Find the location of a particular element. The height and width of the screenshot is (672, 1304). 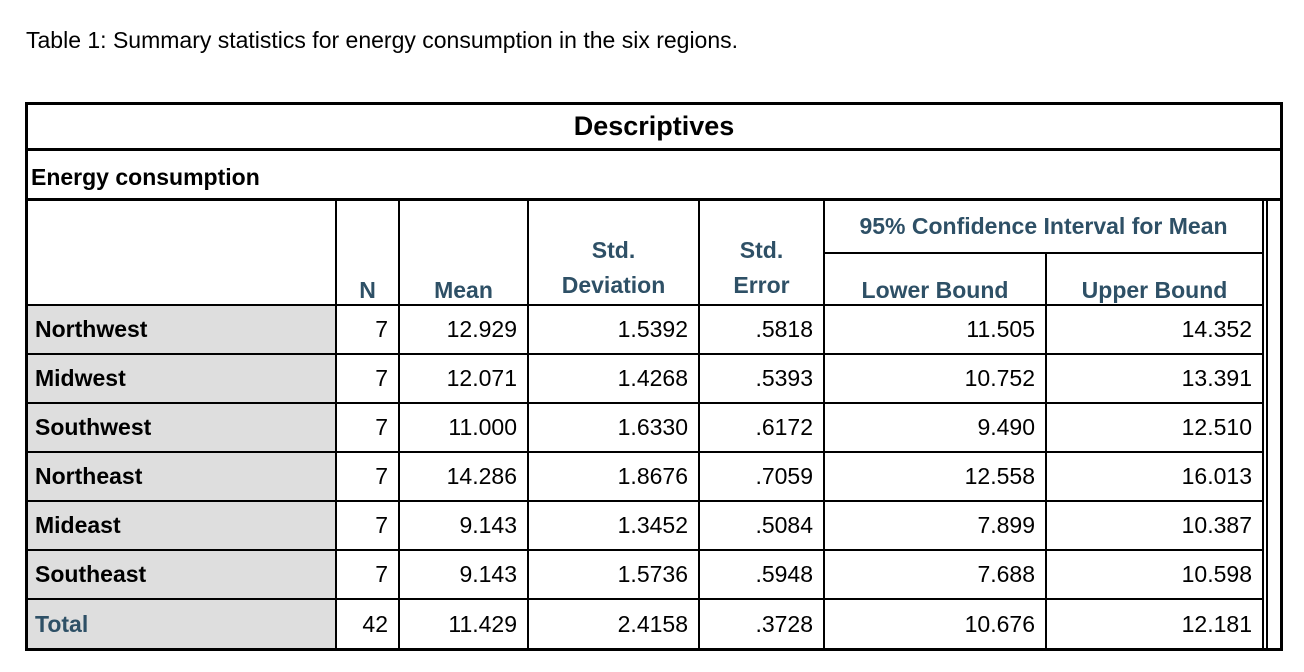

upper-bound-cell: 13.391 is located at coordinates (1156, 378).